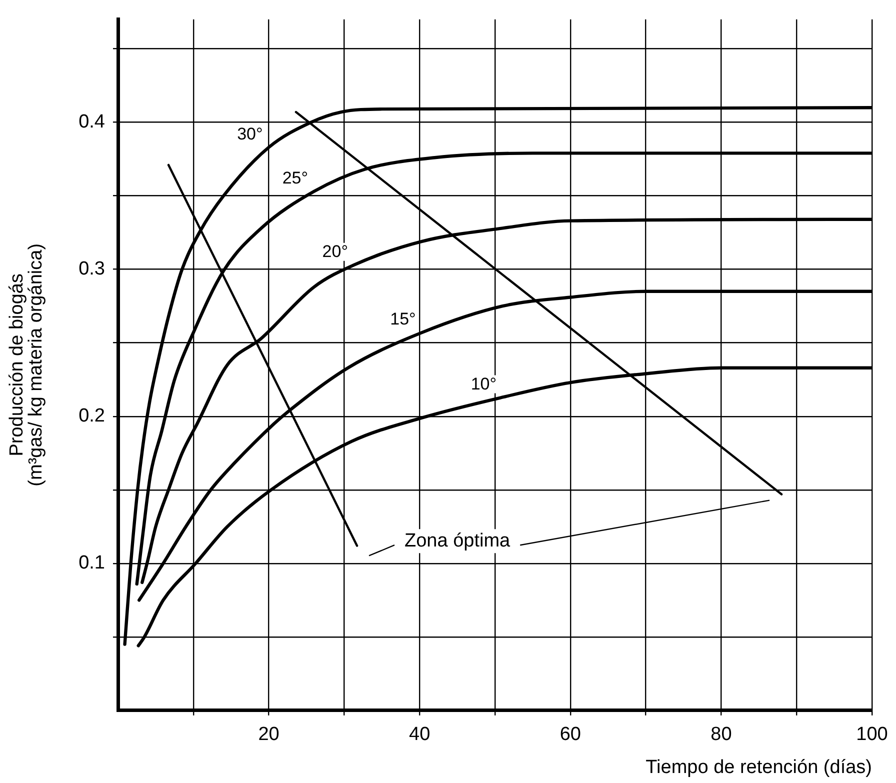  Describe the element at coordinates (269, 735) in the screenshot. I see `x-tick-label: 20` at that location.